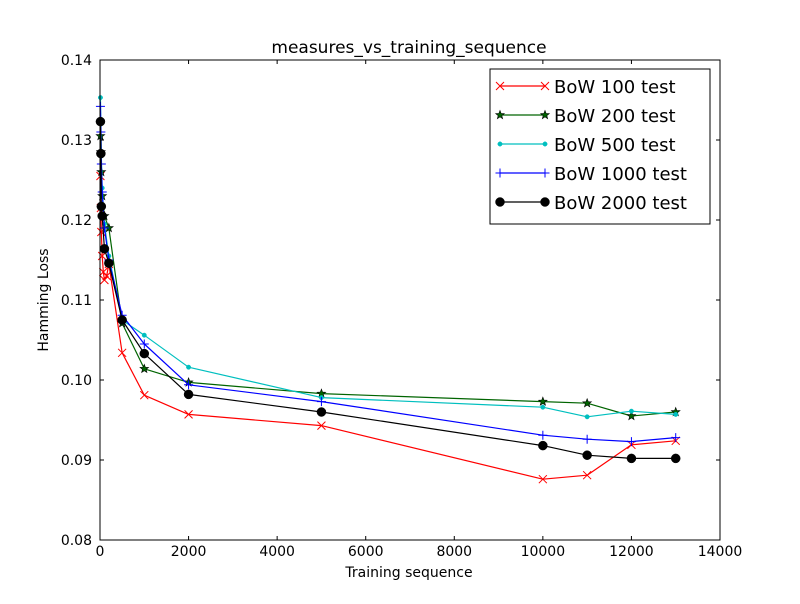 The height and width of the screenshot is (604, 800). Describe the element at coordinates (408, 573) in the screenshot. I see `x-axis-label: Training sequence` at that location.